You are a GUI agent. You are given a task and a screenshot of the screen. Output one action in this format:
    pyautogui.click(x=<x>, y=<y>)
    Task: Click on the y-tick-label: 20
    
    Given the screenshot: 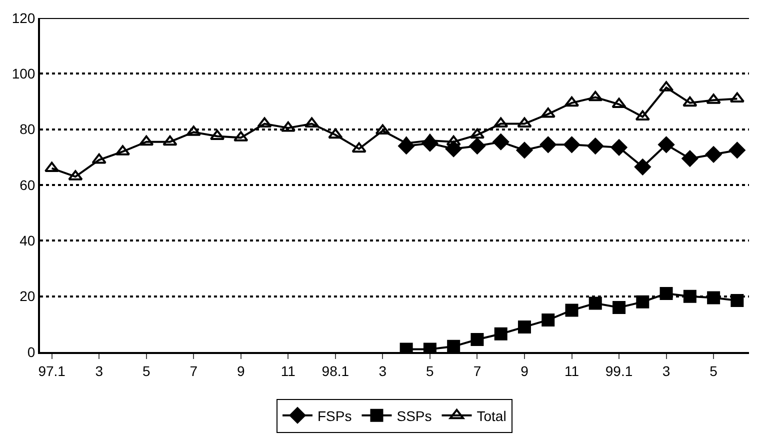 What is the action you would take?
    pyautogui.click(x=28, y=296)
    